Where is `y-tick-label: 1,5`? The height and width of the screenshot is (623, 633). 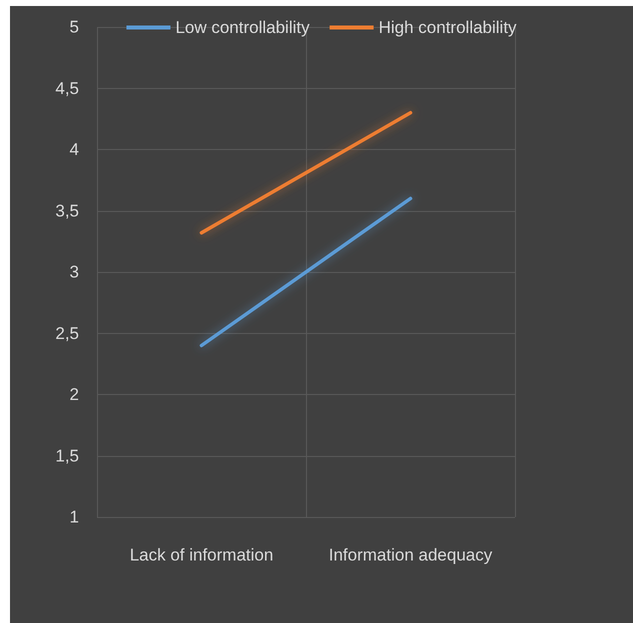
y-tick-label: 1,5 is located at coordinates (67, 456).